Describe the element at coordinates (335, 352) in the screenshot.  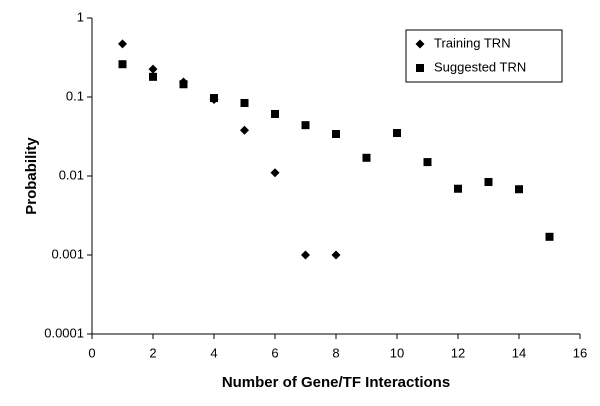
I see `x-tick-label: 8` at that location.